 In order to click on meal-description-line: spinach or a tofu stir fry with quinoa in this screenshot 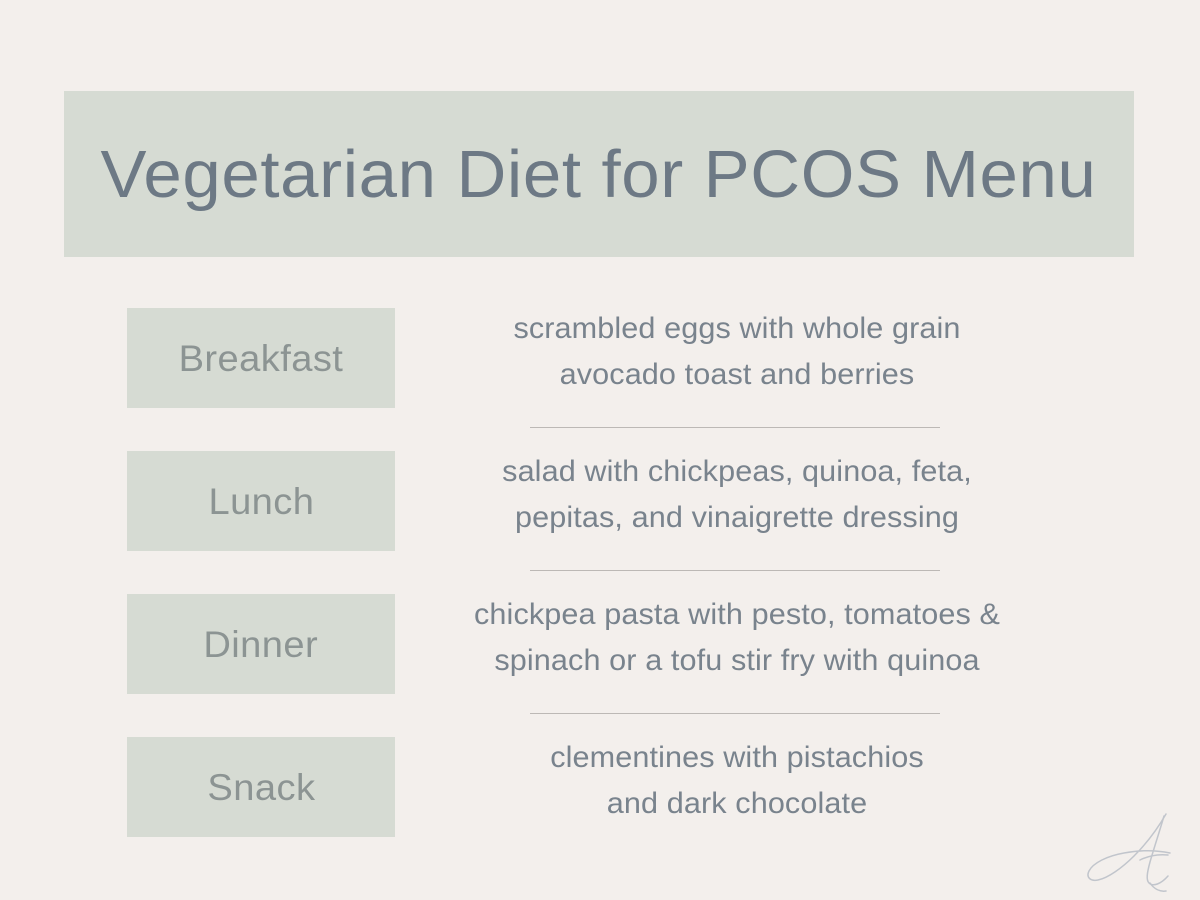, I will do `click(737, 660)`.